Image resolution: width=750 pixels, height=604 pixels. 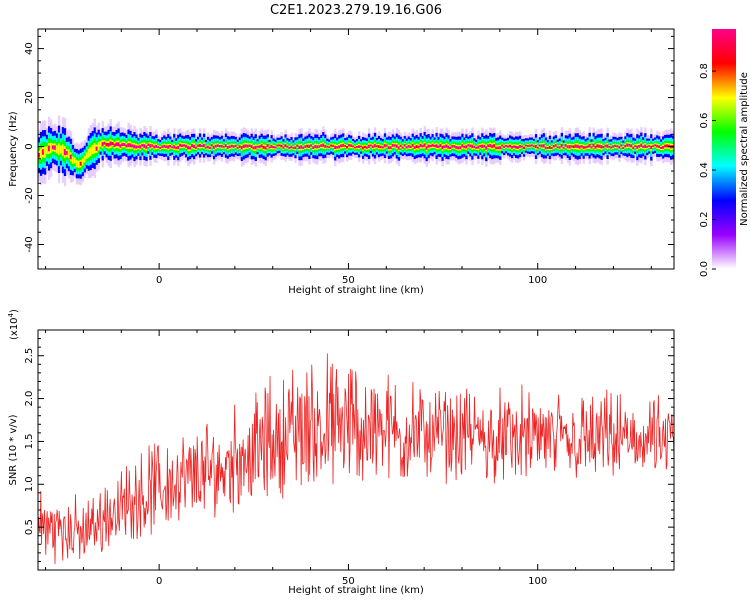 What do you see at coordinates (29, 527) in the screenshot?
I see `snr-ytick-label: 0.5` at bounding box center [29, 527].